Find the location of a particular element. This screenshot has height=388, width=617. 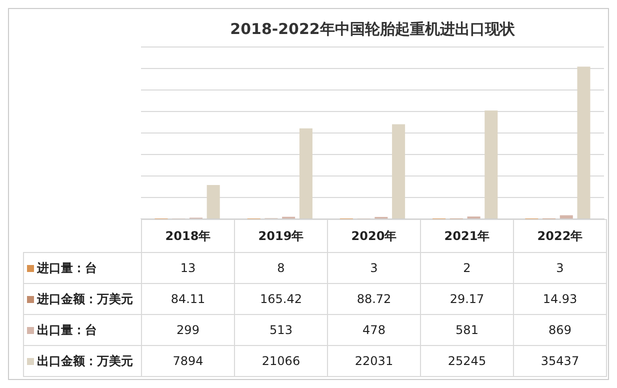

data-label: 25245 is located at coordinates (467, 361).